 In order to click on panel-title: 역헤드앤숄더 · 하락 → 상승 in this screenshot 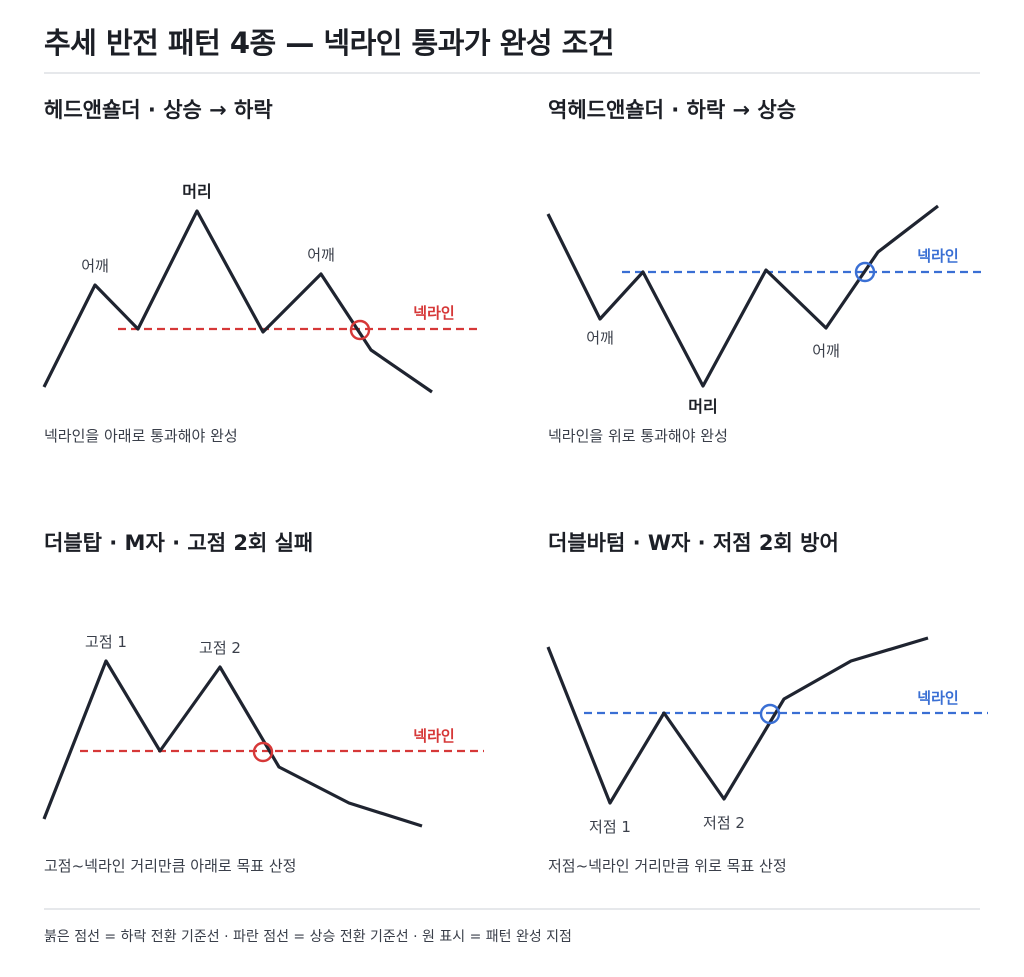, I will do `click(672, 110)`.